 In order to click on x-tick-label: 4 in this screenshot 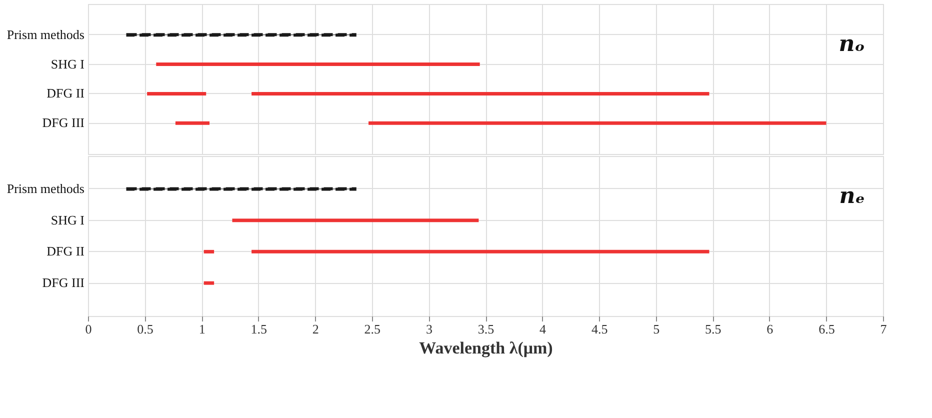, I will do `click(543, 329)`.